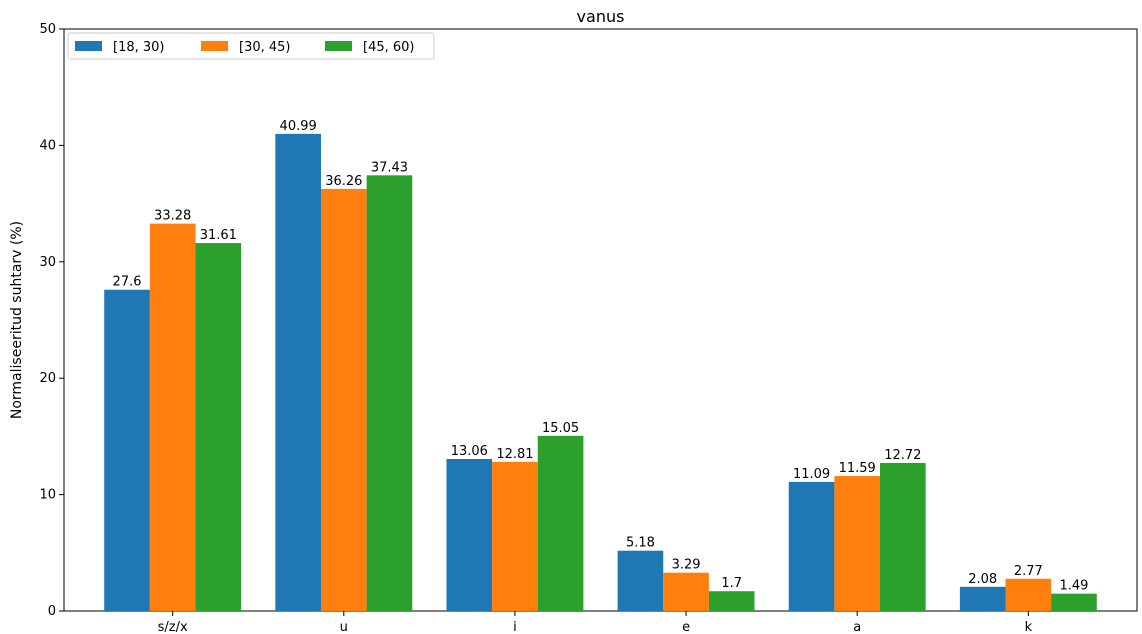 The image size is (1142, 634). I want to click on bar-value-label: 40.99, so click(298, 126).